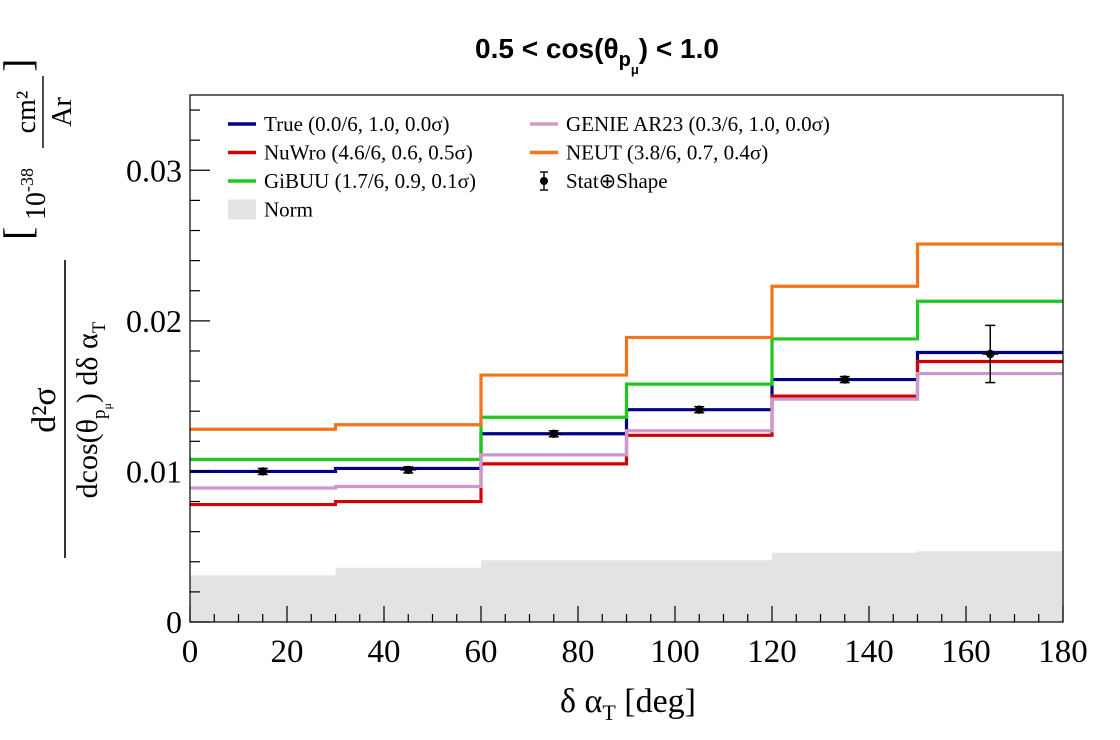 This screenshot has width=1120, height=740. What do you see at coordinates (20, 65) in the screenshot?
I see `y-label-bracket-right: ]` at bounding box center [20, 65].